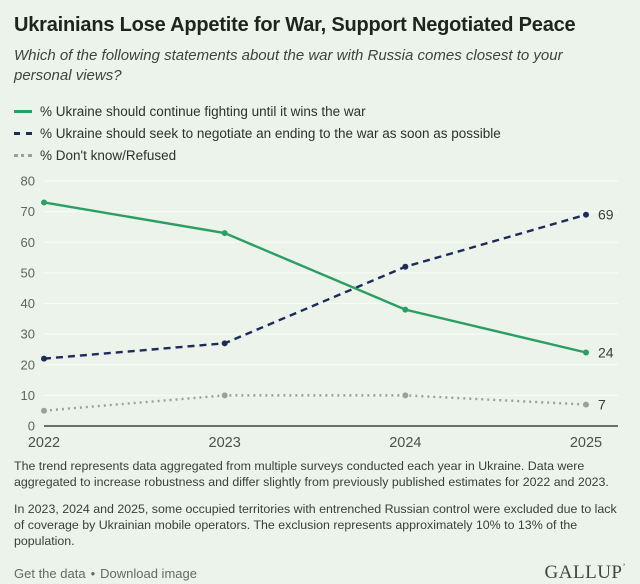 The width and height of the screenshot is (640, 584). Describe the element at coordinates (44, 443) in the screenshot. I see `svg-text: 2022` at that location.